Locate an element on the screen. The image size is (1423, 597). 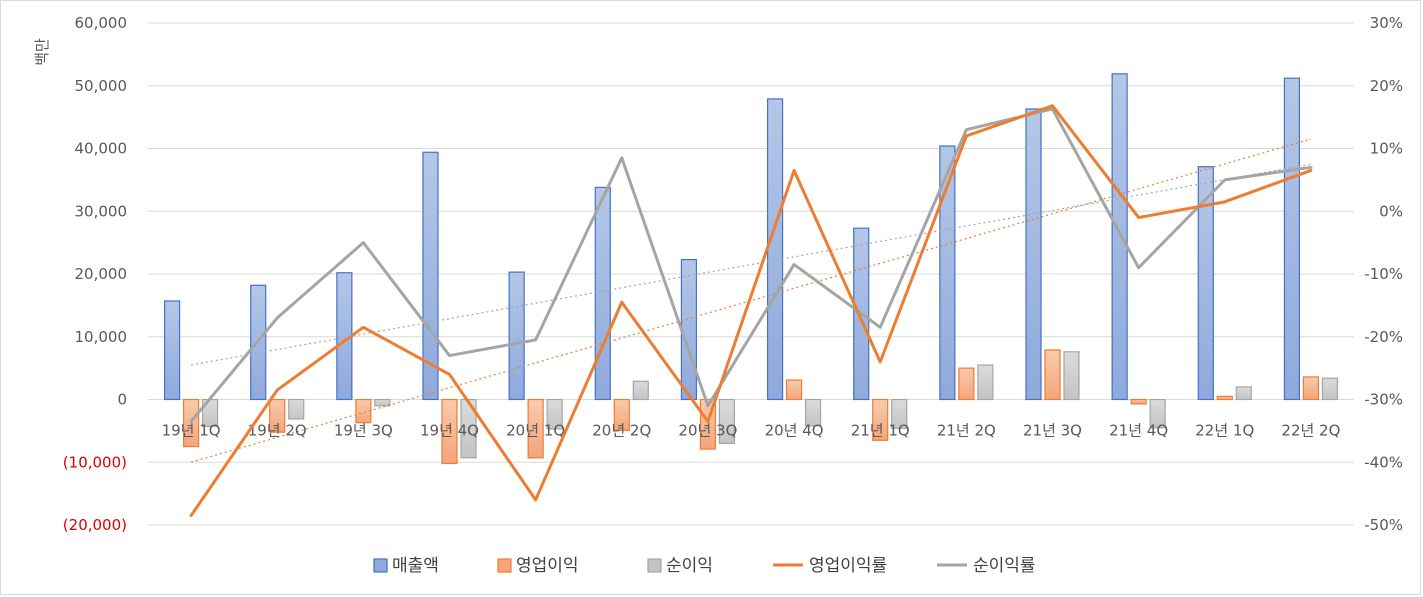
right-axis-tick-label: 20% is located at coordinates (1386, 86).